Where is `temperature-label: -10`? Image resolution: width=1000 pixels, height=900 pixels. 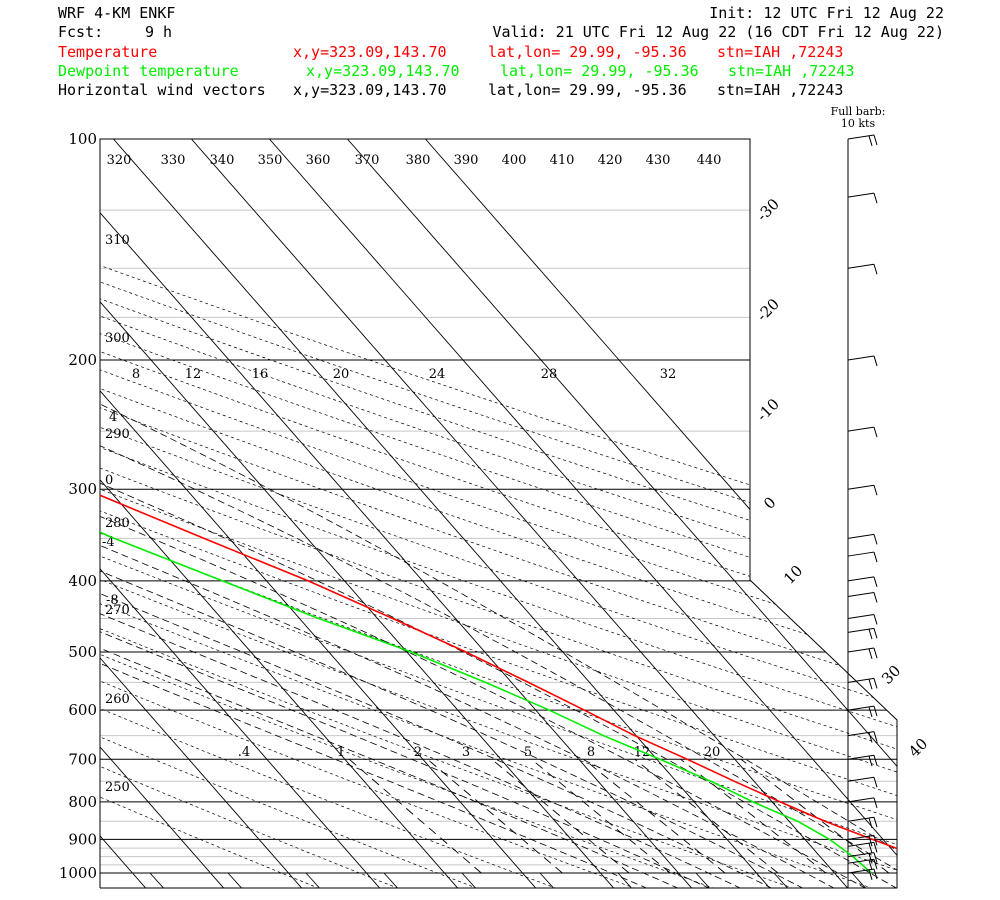 temperature-label: -10 is located at coordinates (768, 410).